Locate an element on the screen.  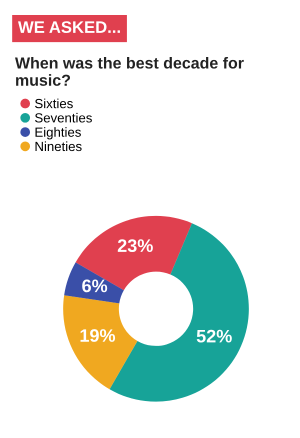
data-label: 6% is located at coordinates (95, 285).